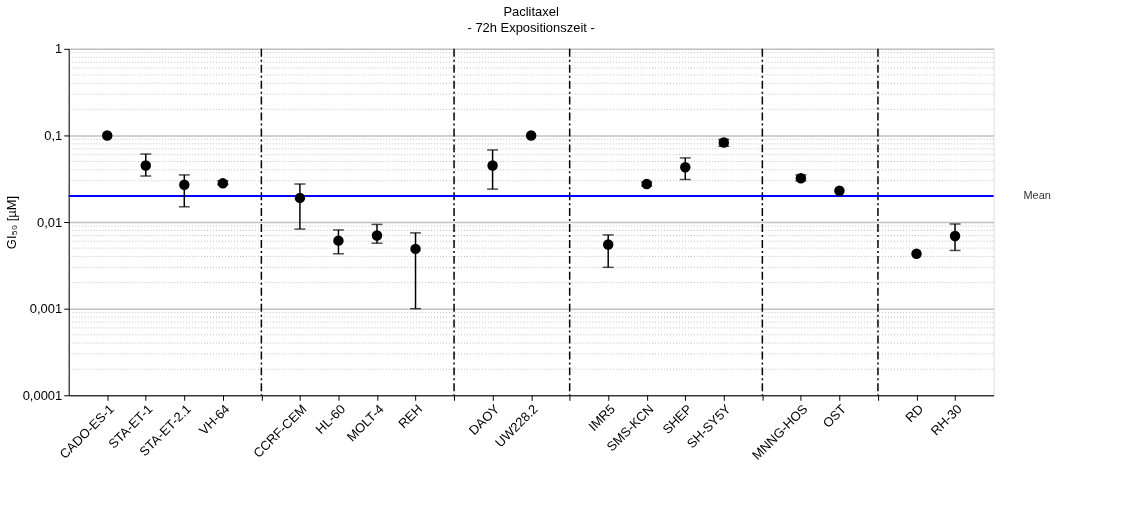 This screenshot has height=517, width=1121. I want to click on y-tick-label: 0,001, so click(46, 309).